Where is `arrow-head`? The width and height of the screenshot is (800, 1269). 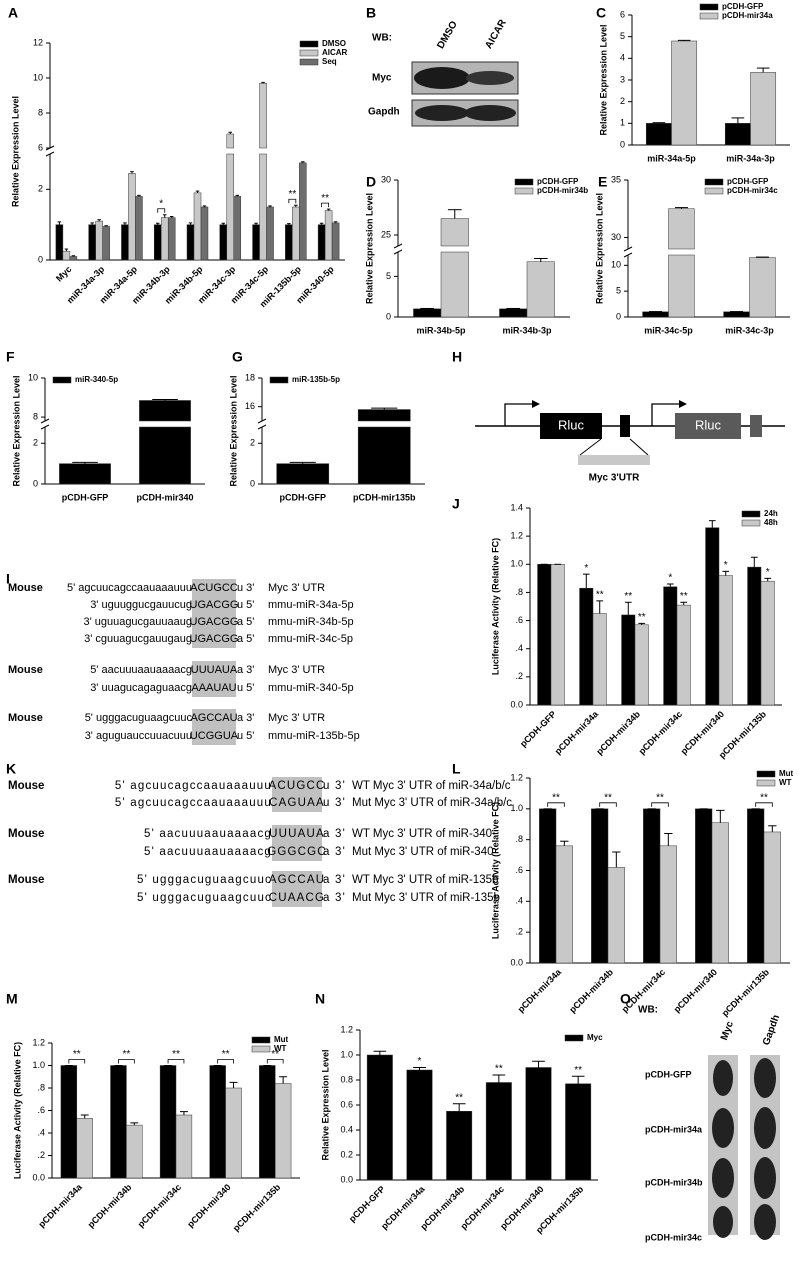
arrow-head is located at coordinates (683, 404).